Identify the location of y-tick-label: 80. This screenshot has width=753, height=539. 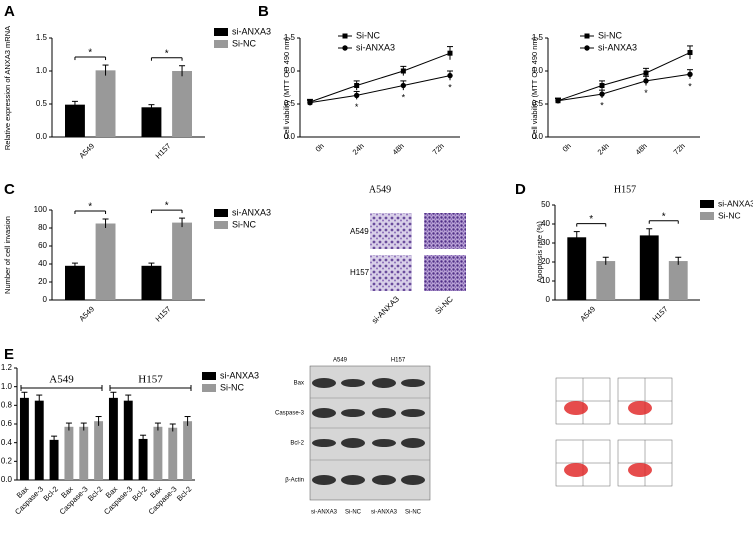
(42, 227).